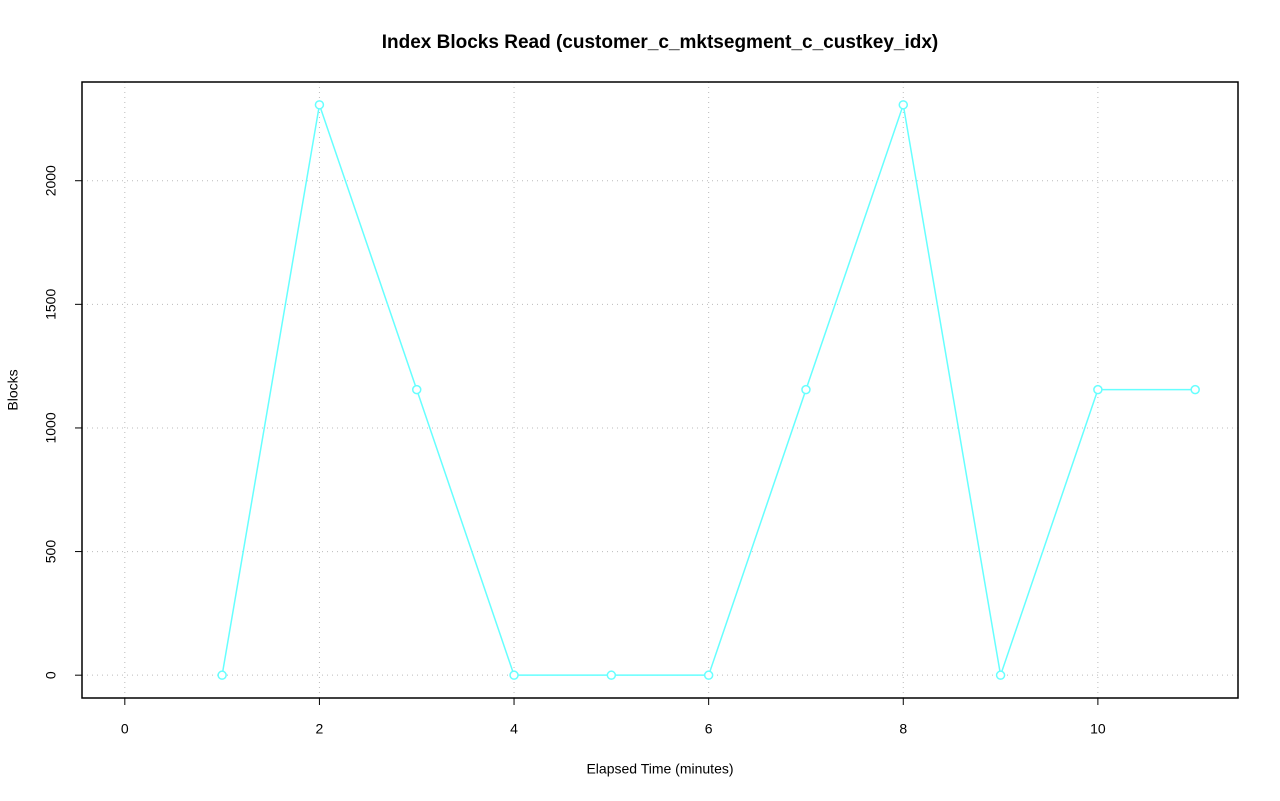 This screenshot has height=801, width=1280. What do you see at coordinates (51, 180) in the screenshot?
I see `y-tick-label: 2000` at bounding box center [51, 180].